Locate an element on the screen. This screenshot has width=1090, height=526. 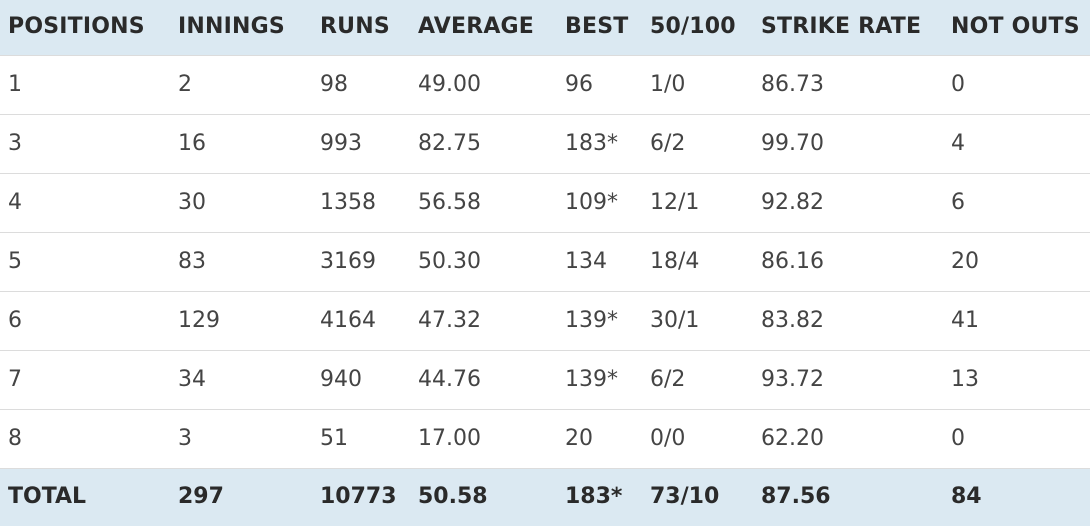
cell-strike-rate: 99.70 is located at coordinates (792, 143).